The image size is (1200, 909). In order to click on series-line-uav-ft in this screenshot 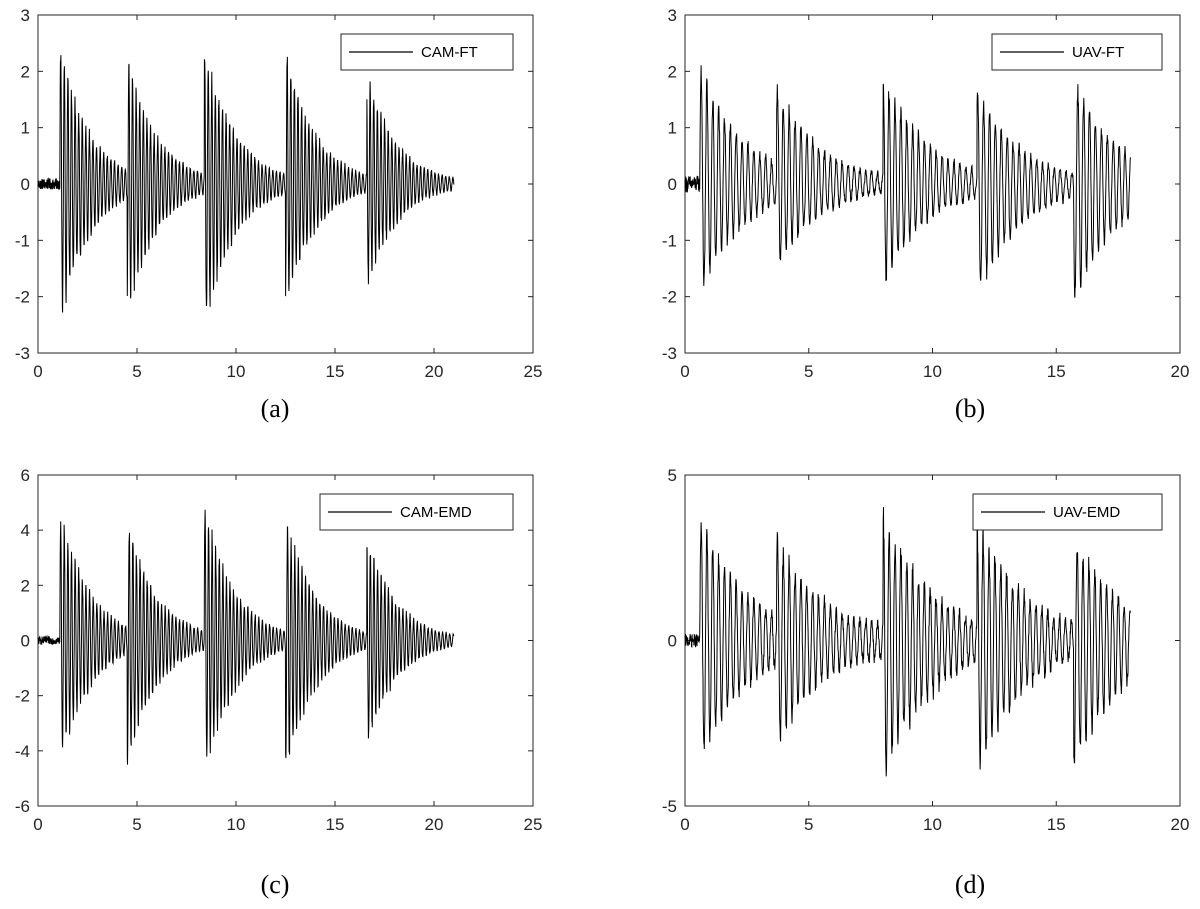, I will do `click(907, 181)`.